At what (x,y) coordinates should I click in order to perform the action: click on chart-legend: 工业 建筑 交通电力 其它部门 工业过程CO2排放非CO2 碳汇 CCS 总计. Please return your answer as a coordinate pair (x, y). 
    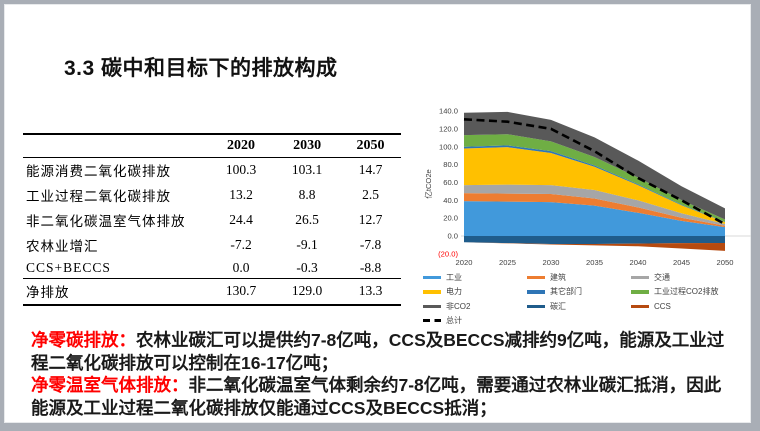
    Looking at the image, I should click on (586, 299).